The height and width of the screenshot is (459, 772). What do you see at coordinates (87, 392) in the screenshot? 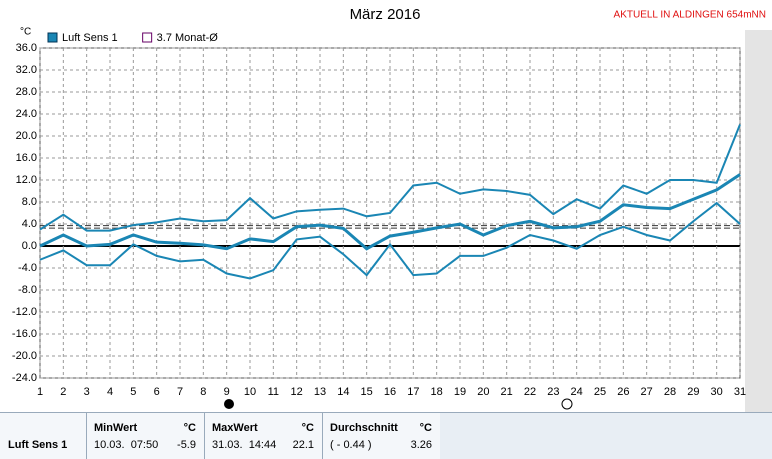
I see `x-tick-label: 3` at bounding box center [87, 392].